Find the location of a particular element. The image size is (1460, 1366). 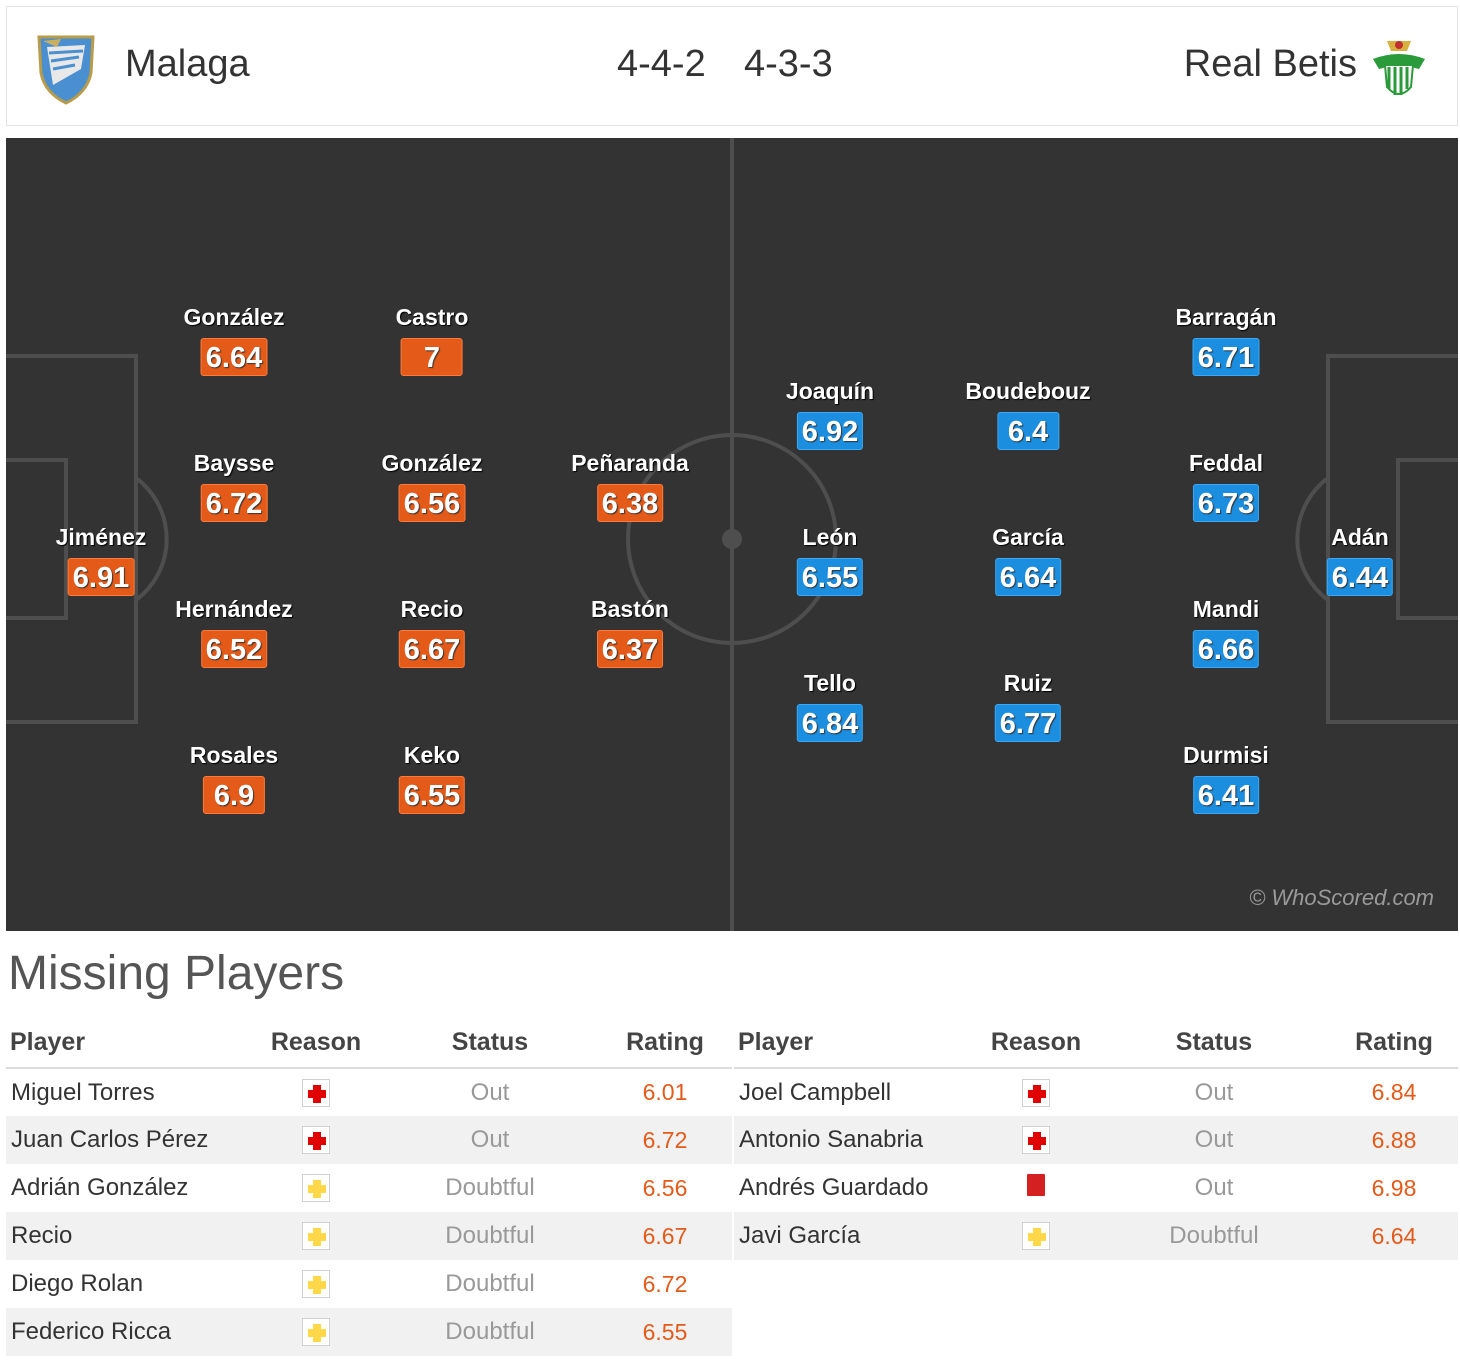

missing-player-row: Antonio Sanabria Out 6.88 is located at coordinates (1096, 1140).